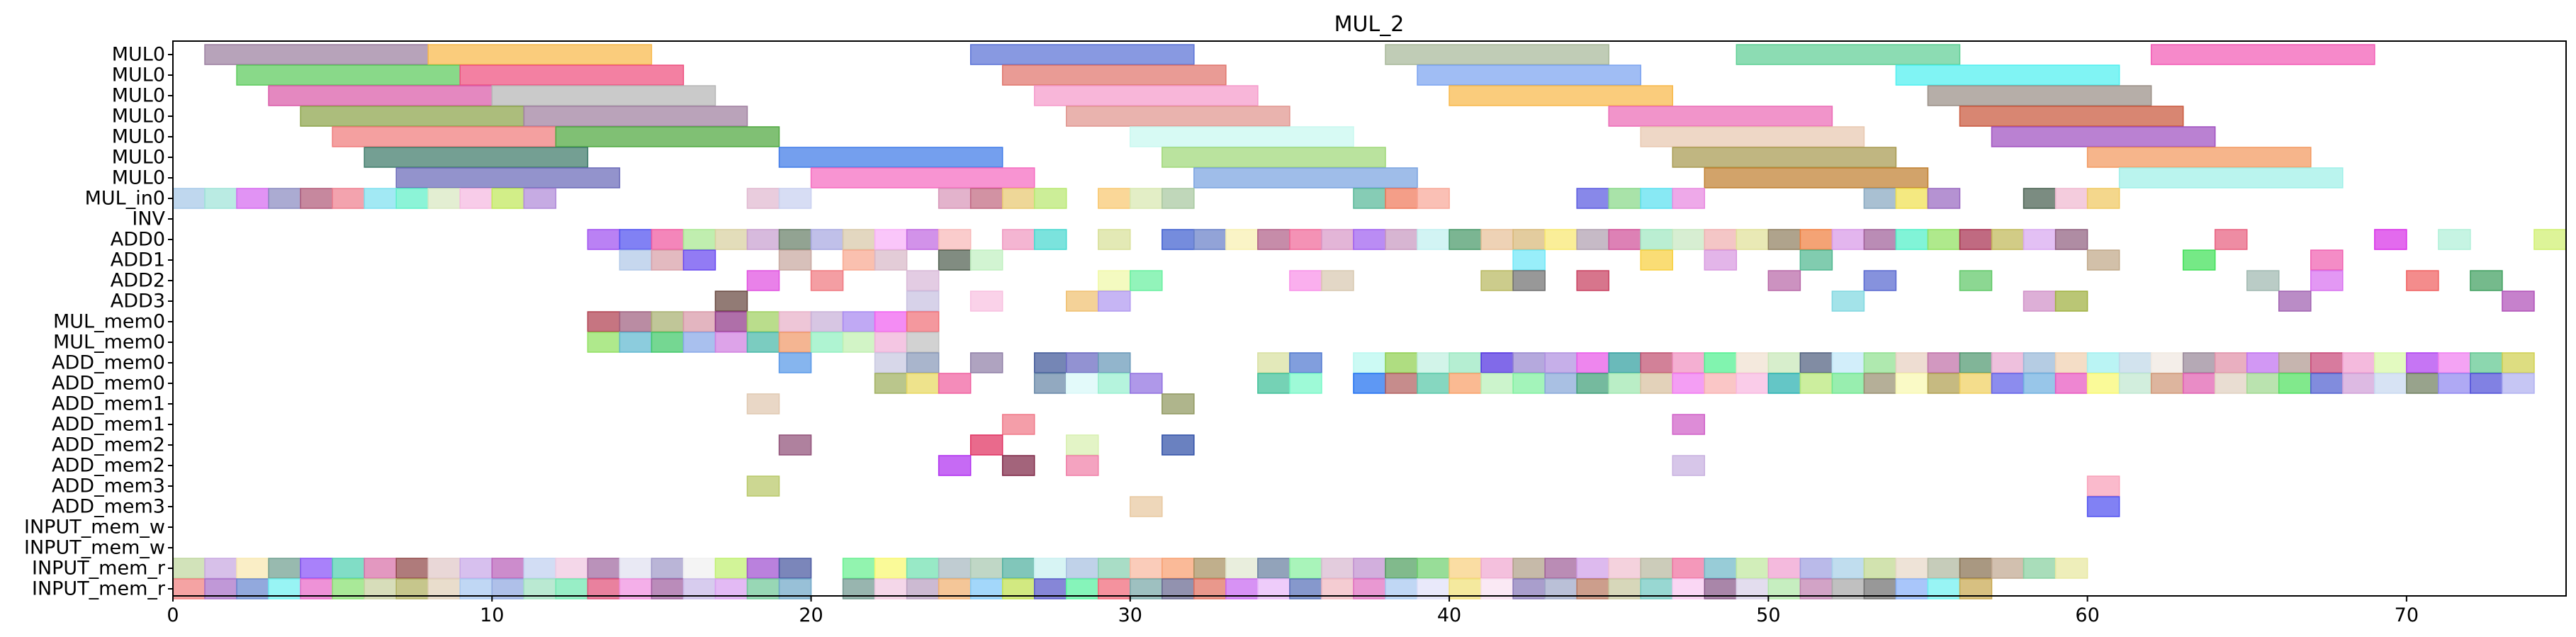  What do you see at coordinates (1130, 615) in the screenshot?
I see `x-tick-label: 30` at bounding box center [1130, 615].